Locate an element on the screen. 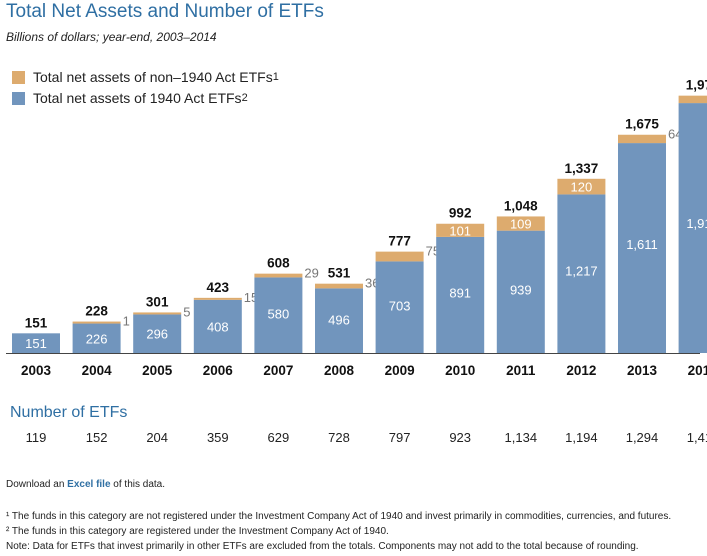 Image resolution: width=707 pixels, height=556 pixels. bar-non1940-2006 is located at coordinates (217, 298).